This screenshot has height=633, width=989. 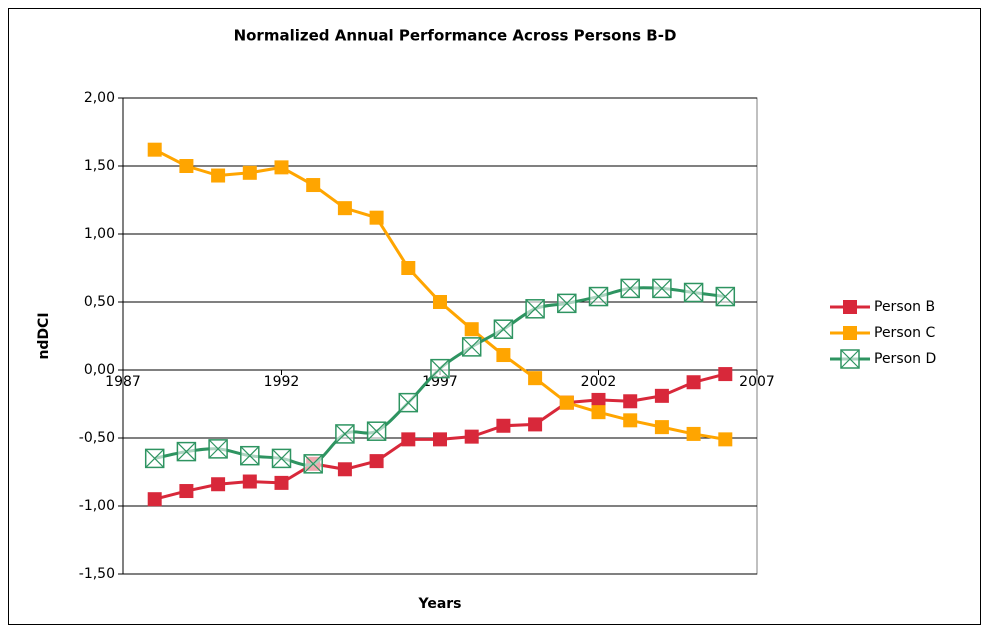 I want to click on y-axis-label: ndDCI, so click(x=44, y=335).